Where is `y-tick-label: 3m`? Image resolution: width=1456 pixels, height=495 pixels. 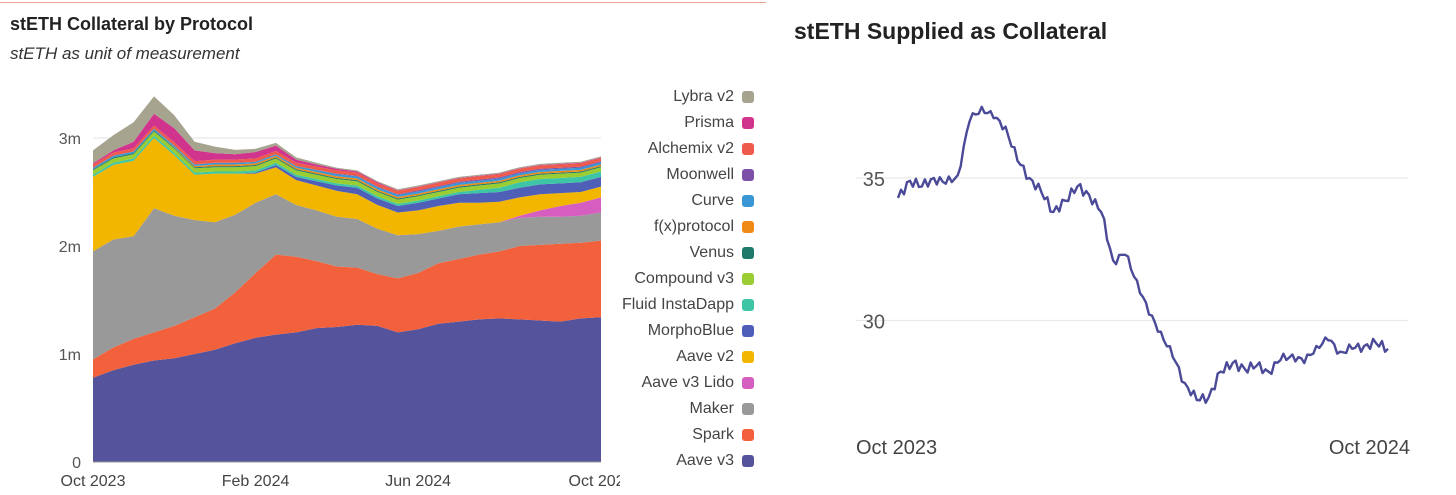 y-tick-label: 3m is located at coordinates (70, 139).